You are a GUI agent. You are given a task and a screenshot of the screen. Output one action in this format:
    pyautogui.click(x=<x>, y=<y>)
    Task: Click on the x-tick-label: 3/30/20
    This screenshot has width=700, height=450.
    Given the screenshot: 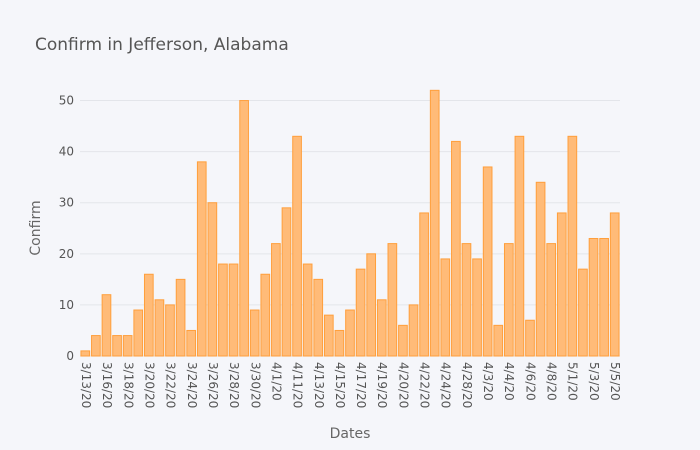 What is the action you would take?
    pyautogui.click(x=255, y=385)
    